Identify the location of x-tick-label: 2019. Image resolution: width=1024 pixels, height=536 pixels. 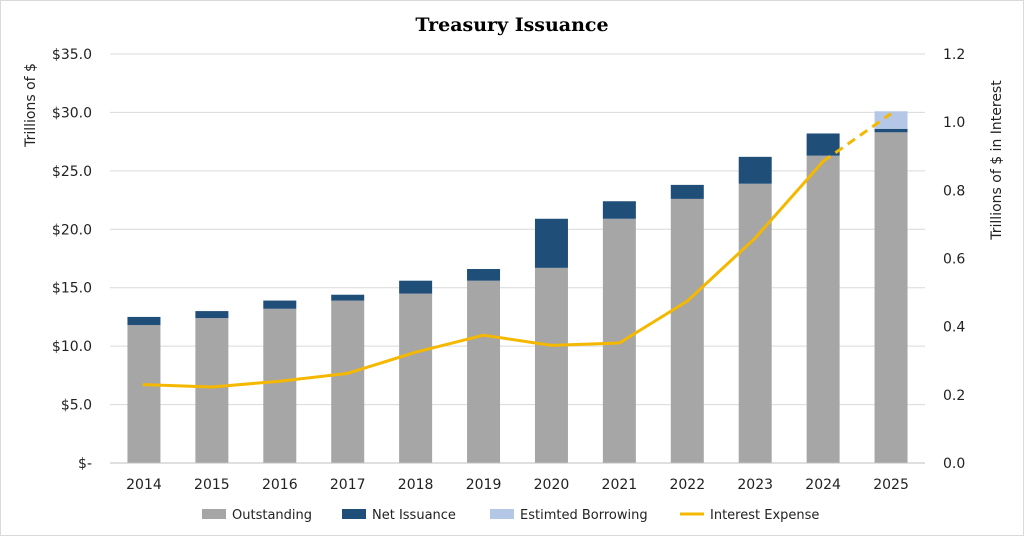
(484, 485).